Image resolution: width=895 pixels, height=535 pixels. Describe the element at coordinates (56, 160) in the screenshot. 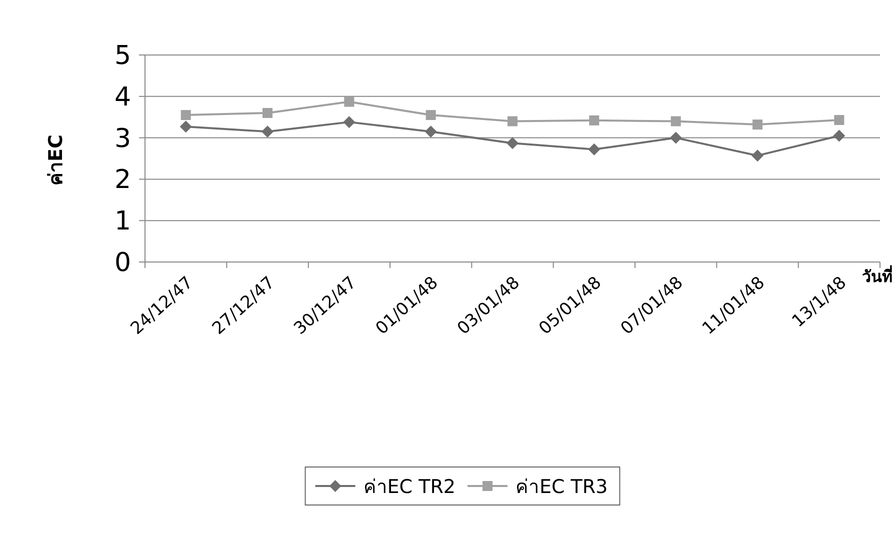

I see `y-axis-title: ค่าEC` at that location.